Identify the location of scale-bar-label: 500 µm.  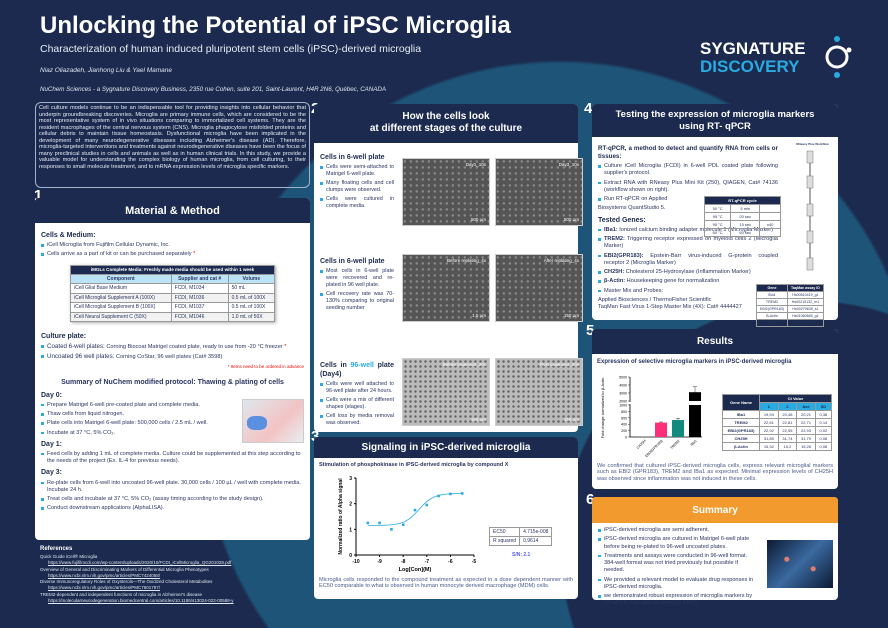
(571, 219).